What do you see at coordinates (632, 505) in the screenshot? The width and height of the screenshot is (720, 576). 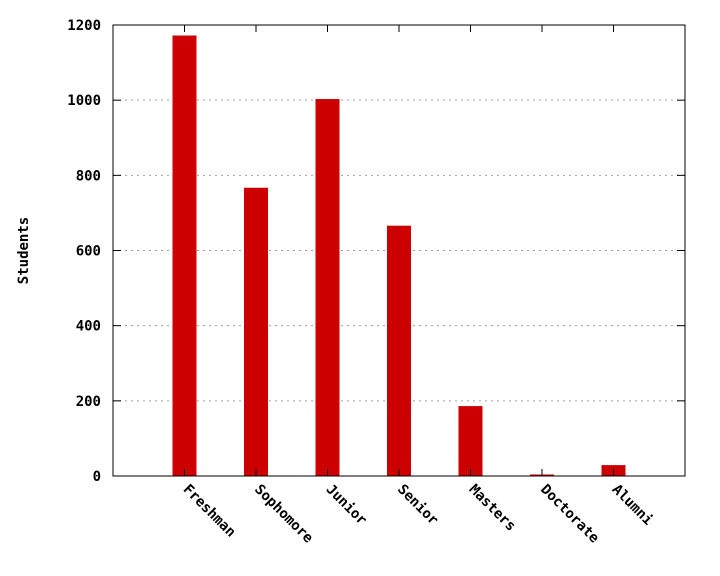 I see `x-tick-label: Alumni` at bounding box center [632, 505].